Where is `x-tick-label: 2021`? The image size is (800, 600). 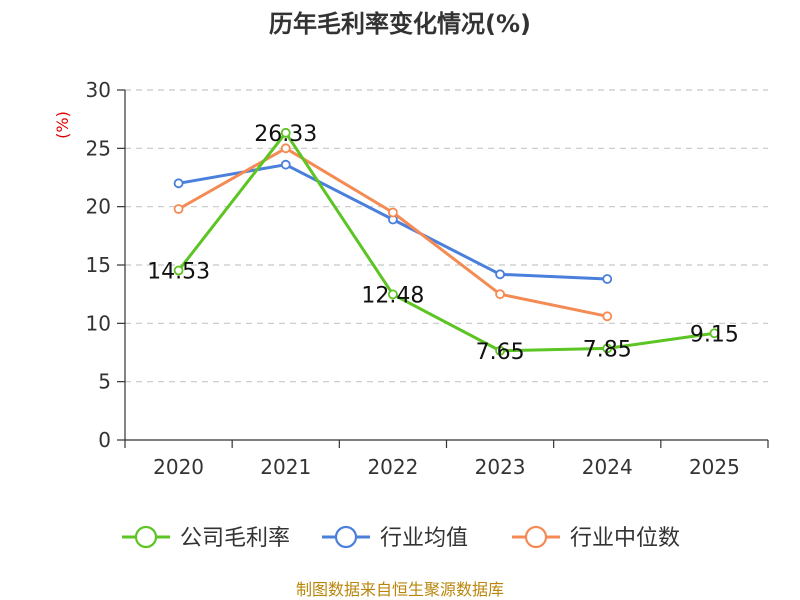
x-tick-label: 2021 is located at coordinates (285, 467).